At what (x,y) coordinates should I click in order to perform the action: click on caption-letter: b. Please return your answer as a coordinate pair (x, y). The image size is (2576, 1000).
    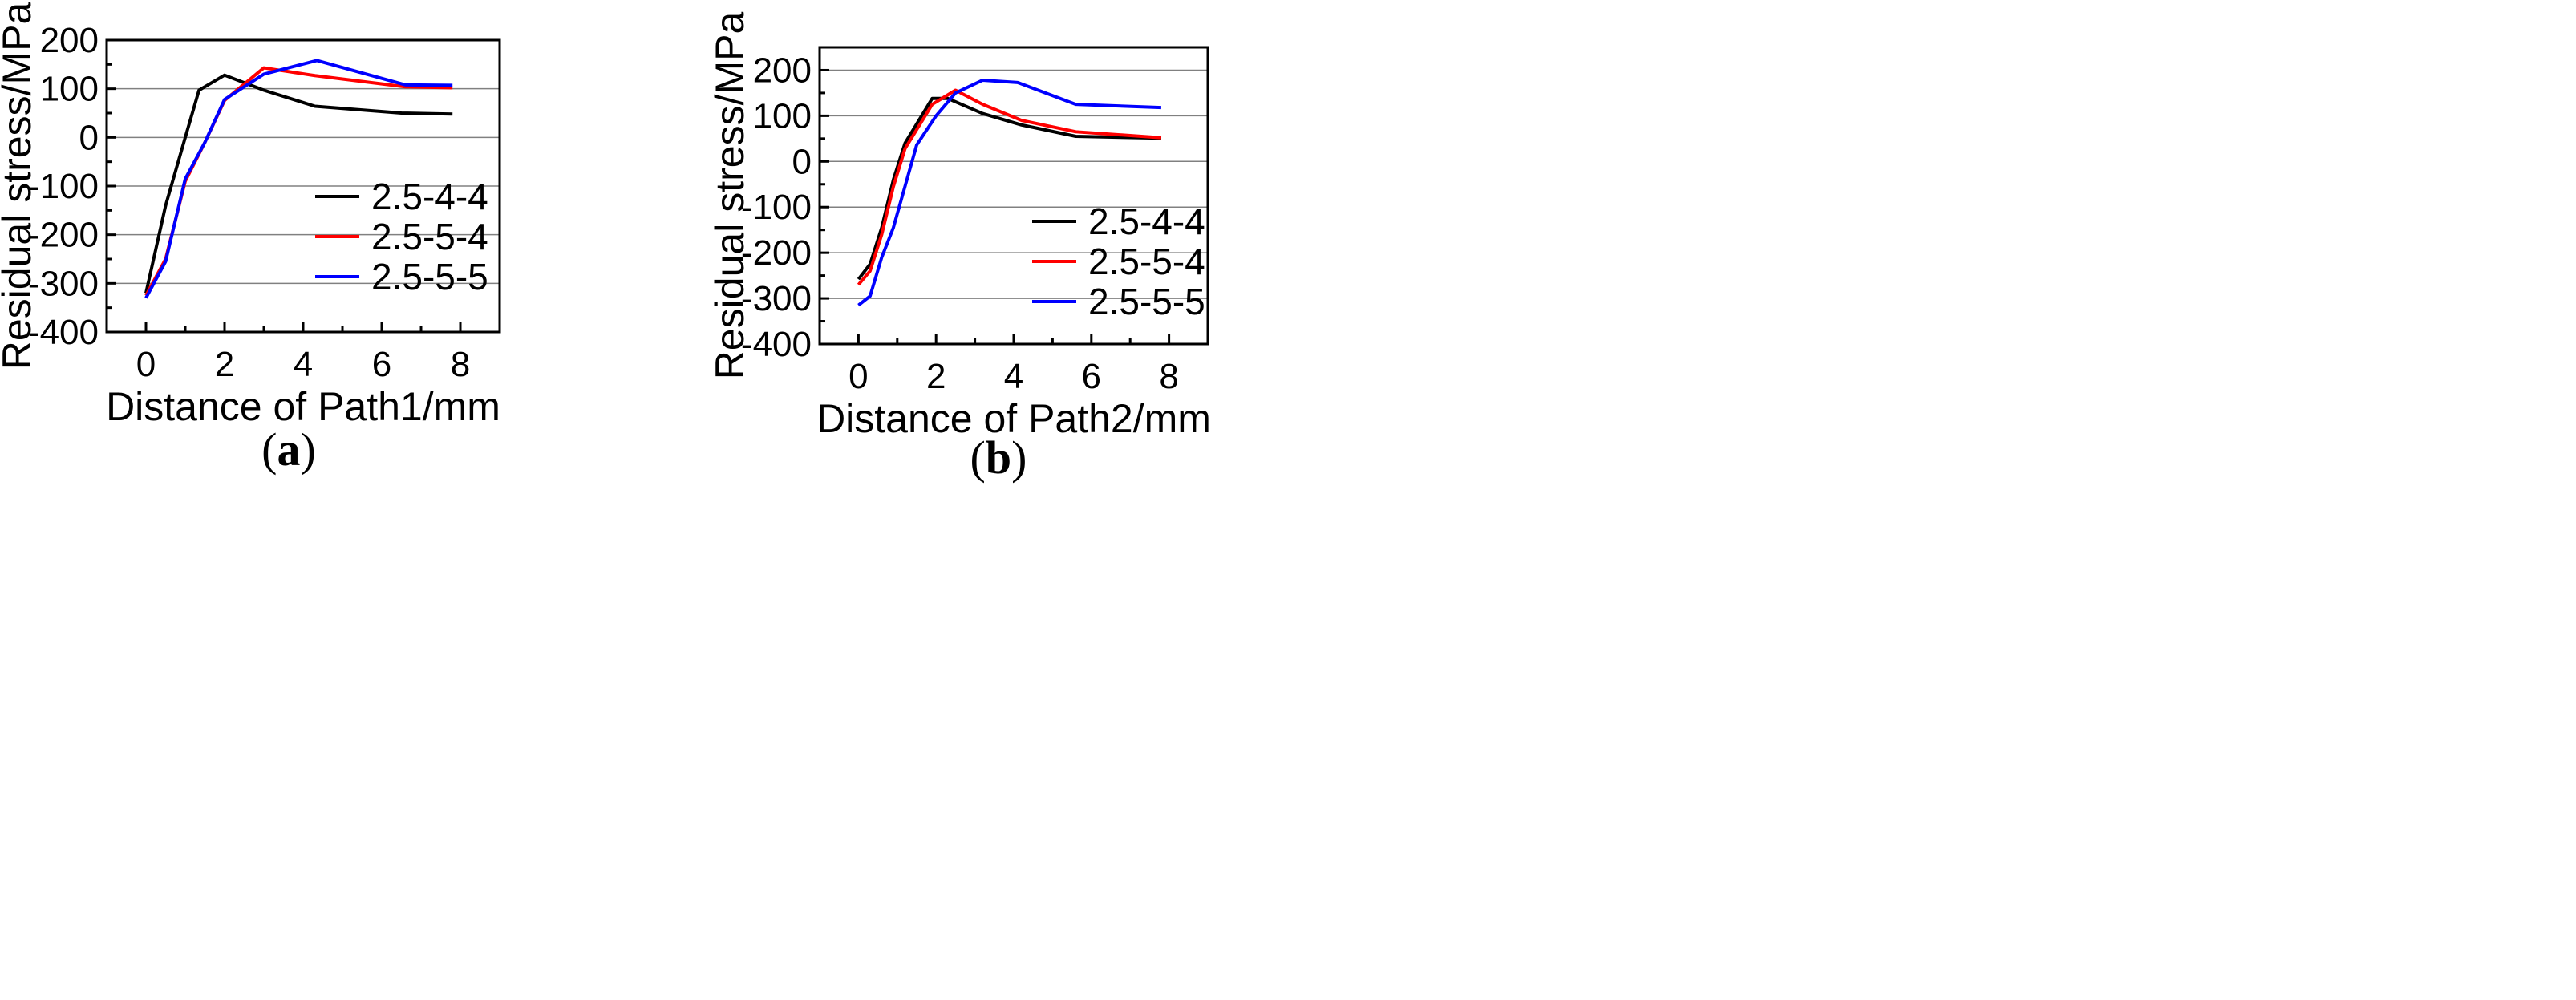
    Looking at the image, I should click on (999, 458).